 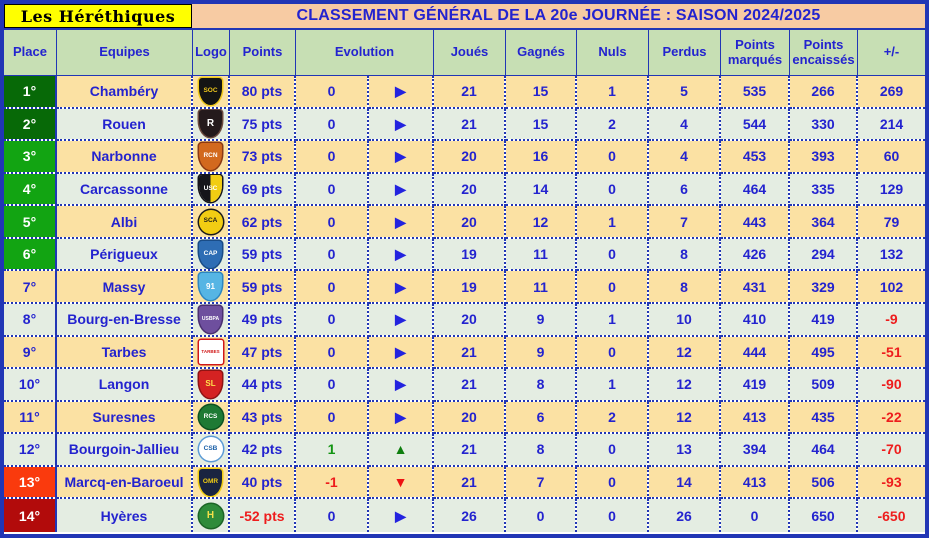 I want to click on perdus-cell: 7, so click(x=685, y=222).